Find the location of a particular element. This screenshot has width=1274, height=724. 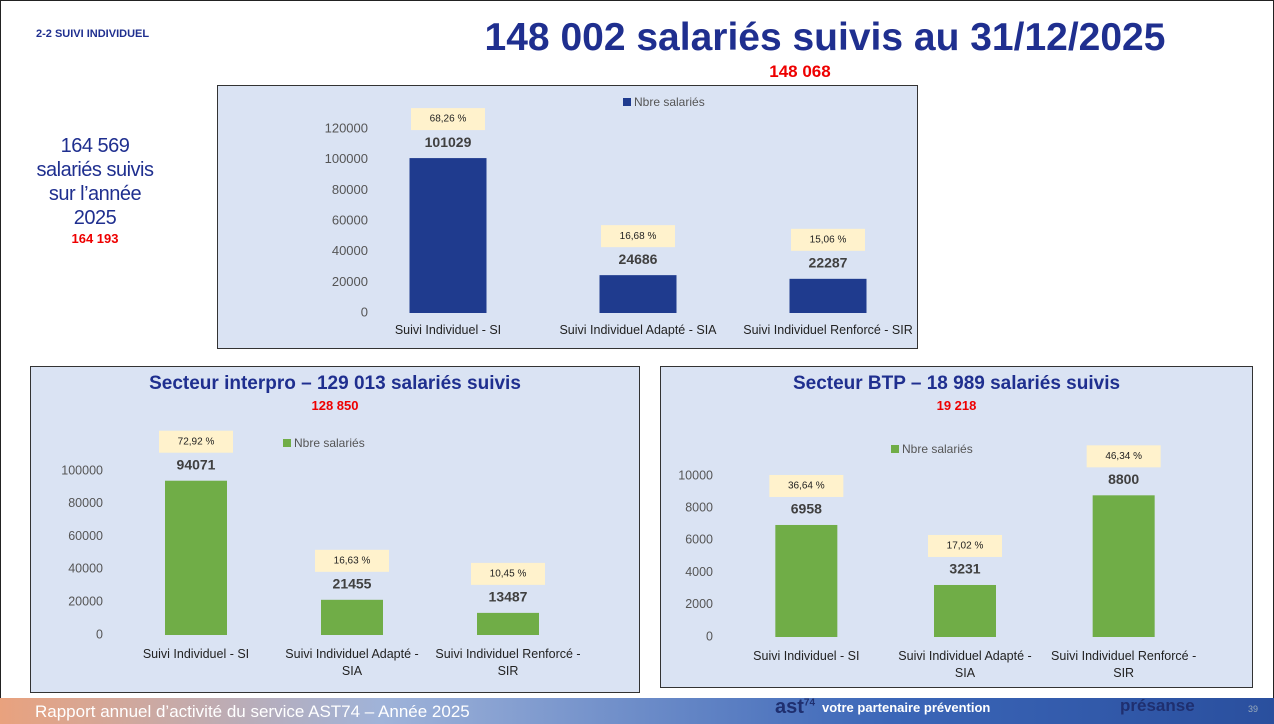

data-label: 21455 is located at coordinates (352, 584).